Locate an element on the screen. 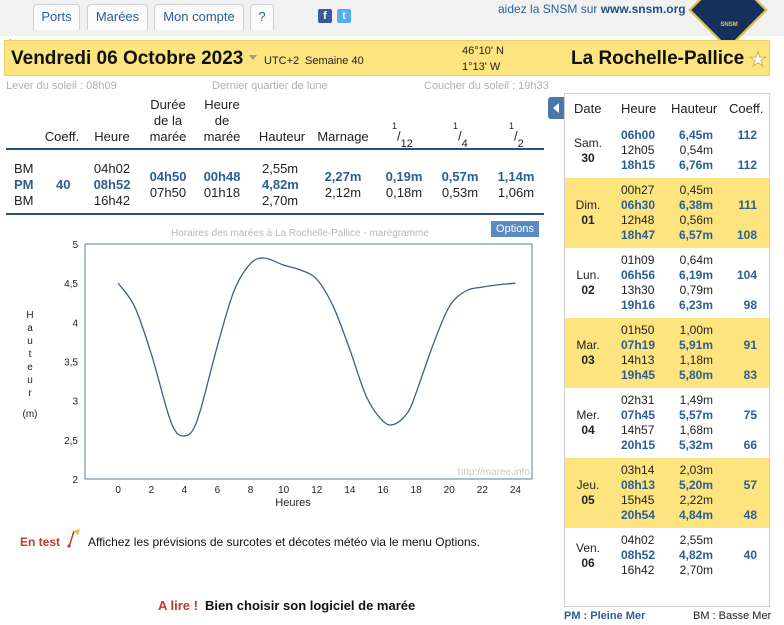  tide-durations: 04h50 07h50 is located at coordinates (168, 184).